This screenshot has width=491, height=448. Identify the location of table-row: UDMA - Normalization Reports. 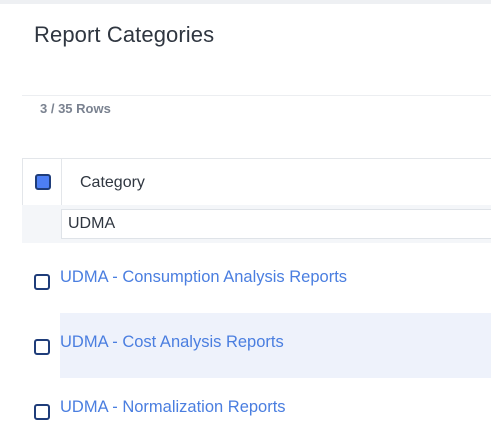
(256, 410).